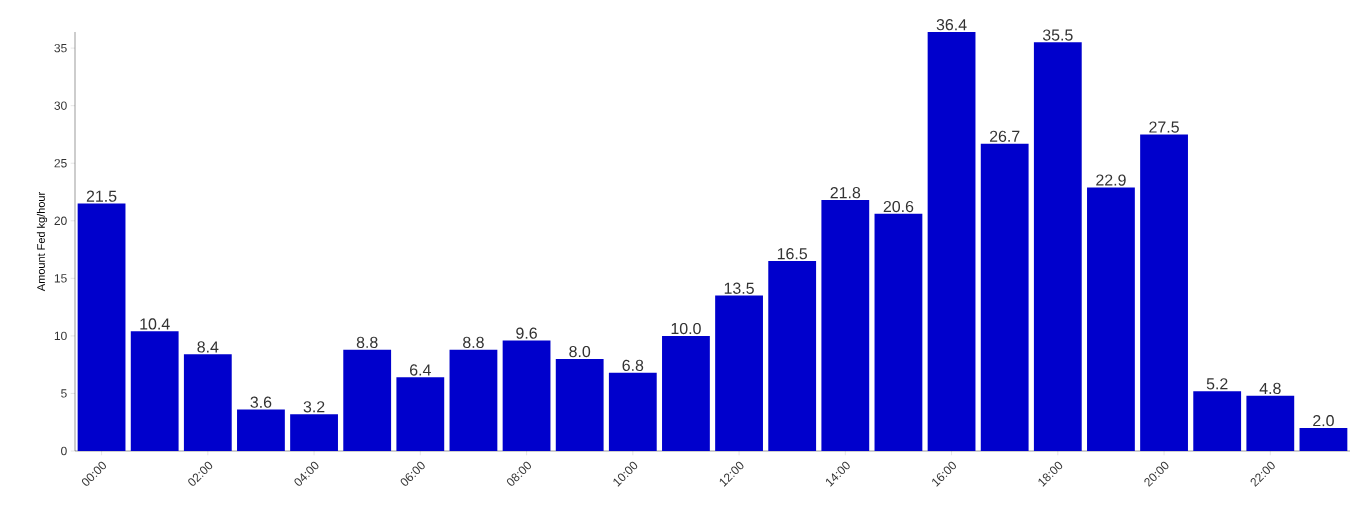 The width and height of the screenshot is (1363, 506). What do you see at coordinates (526, 333) in the screenshot?
I see `data-label: 9.6` at bounding box center [526, 333].